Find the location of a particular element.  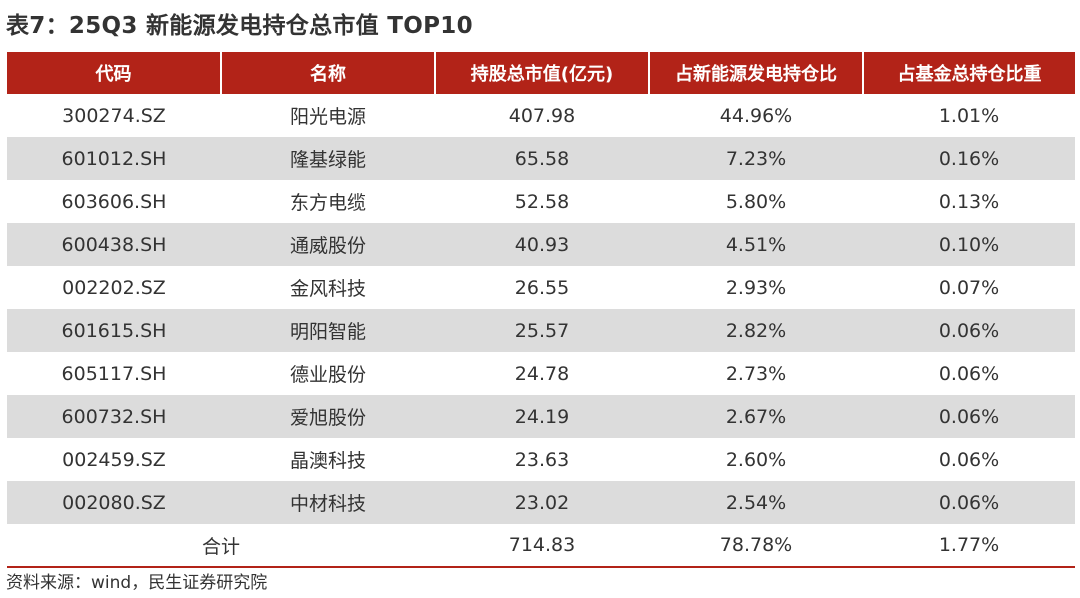

cell-name: 爱旭股份 is located at coordinates (327, 418).